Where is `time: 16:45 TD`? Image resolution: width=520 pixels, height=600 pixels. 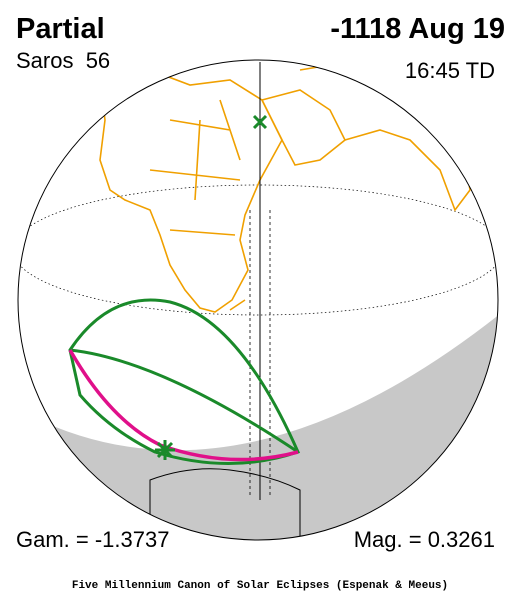 time: 16:45 TD is located at coordinates (450, 70).